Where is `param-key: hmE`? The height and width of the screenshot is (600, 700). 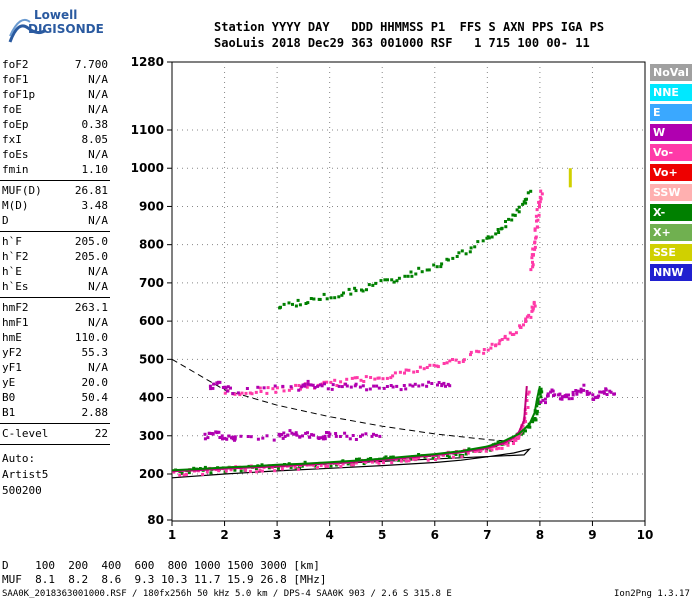 param-key: hmE is located at coordinates (12, 337).